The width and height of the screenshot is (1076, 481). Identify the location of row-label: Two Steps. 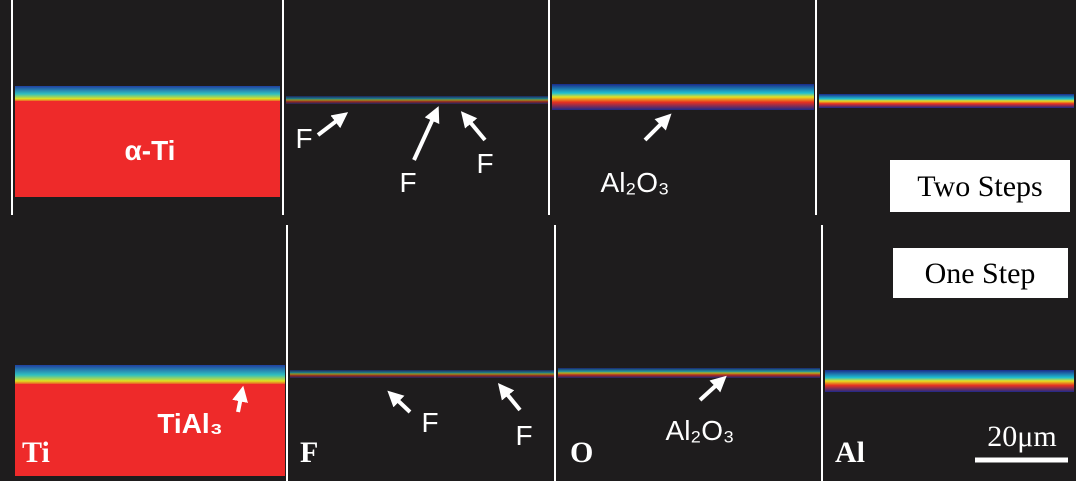
(979, 186).